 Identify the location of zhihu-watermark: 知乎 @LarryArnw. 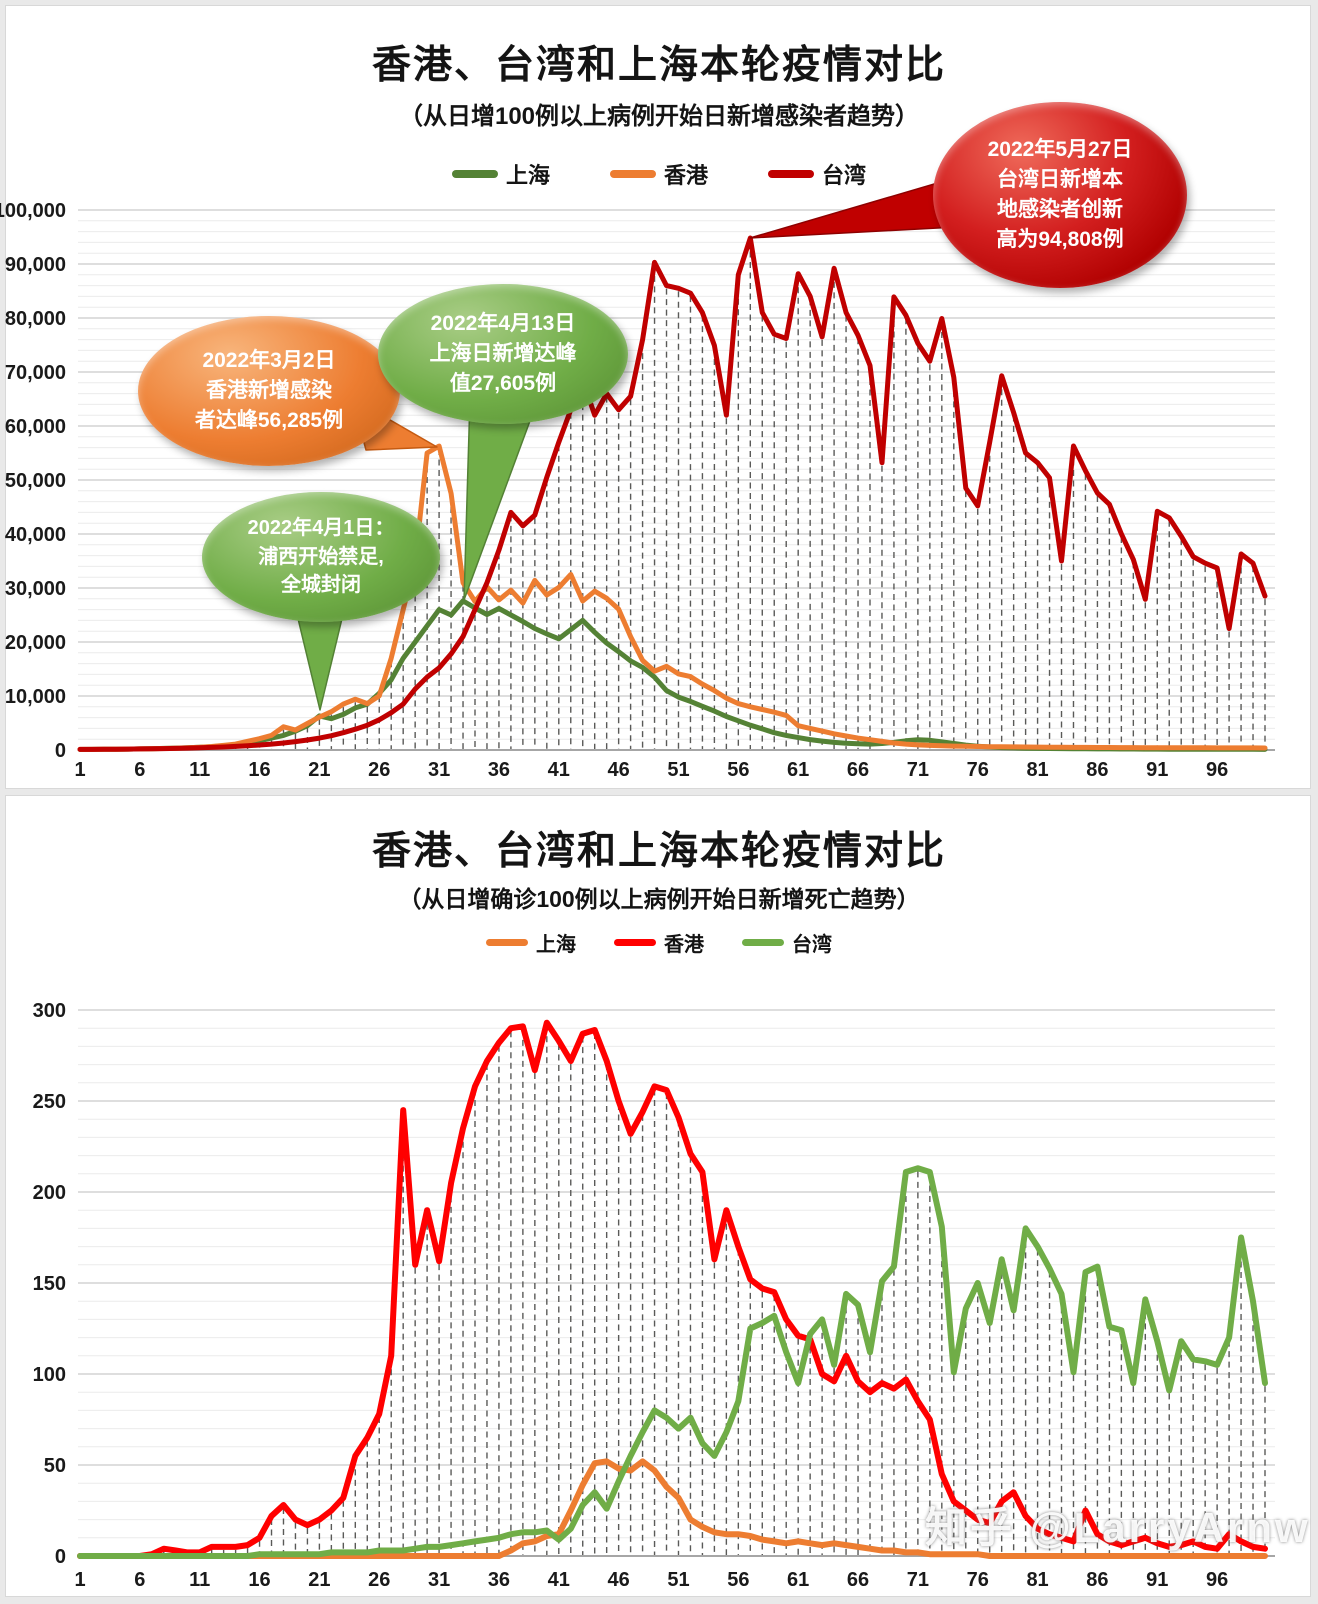
(1118, 1527).